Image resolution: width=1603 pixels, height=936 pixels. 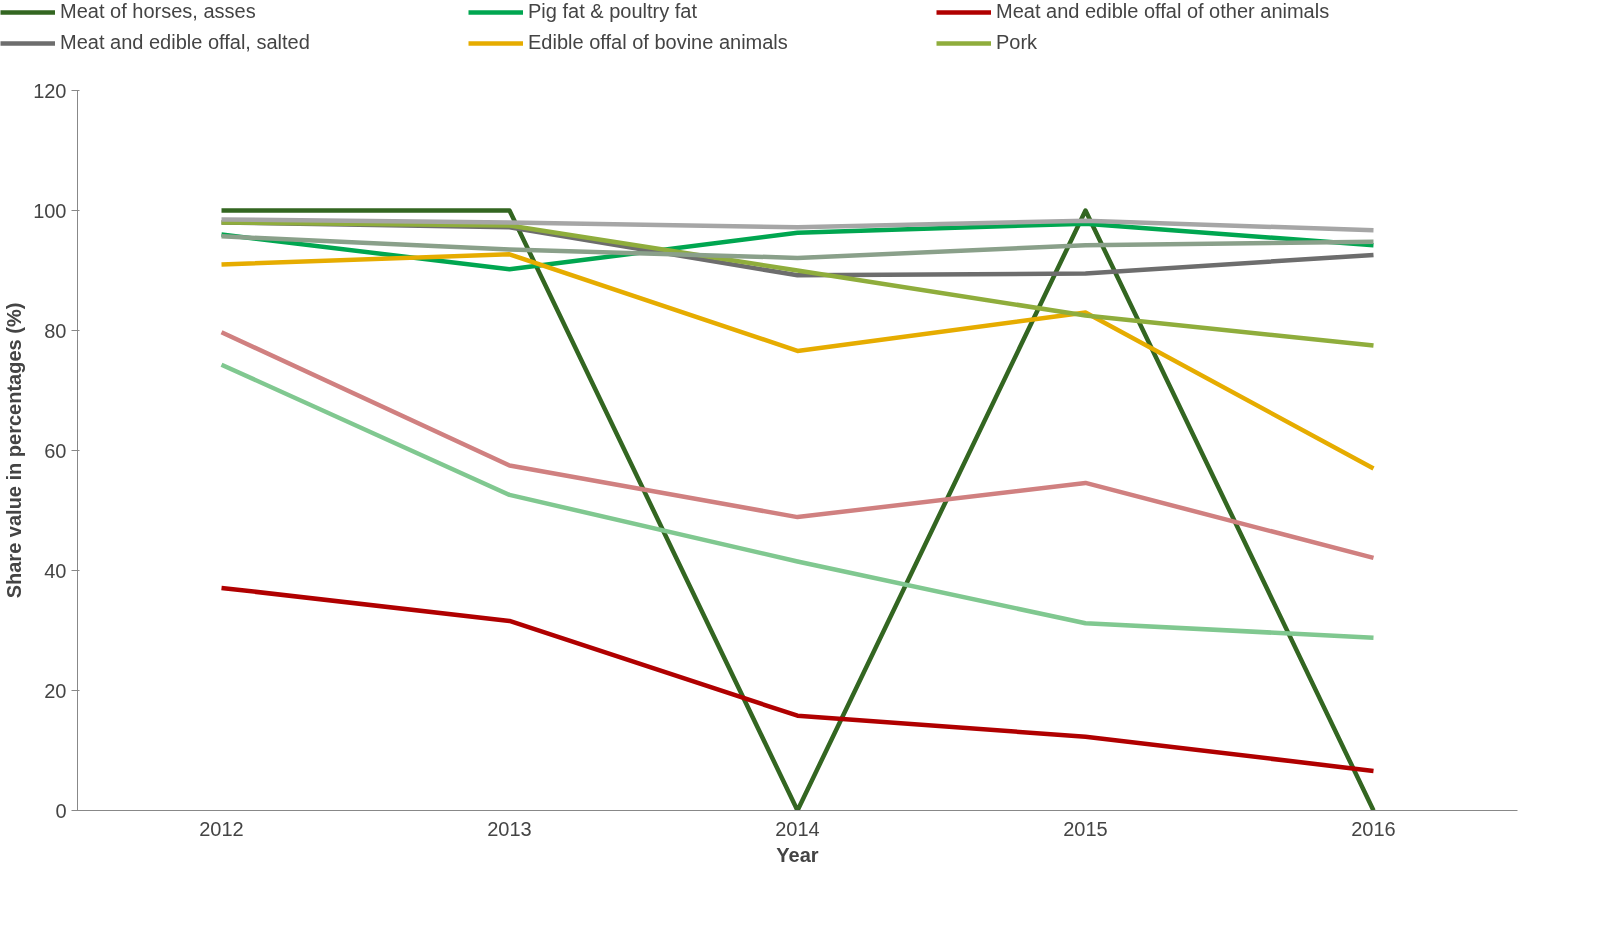 What do you see at coordinates (14, 450) in the screenshot?
I see `y-axis-title: Share value in percentages (%)` at bounding box center [14, 450].